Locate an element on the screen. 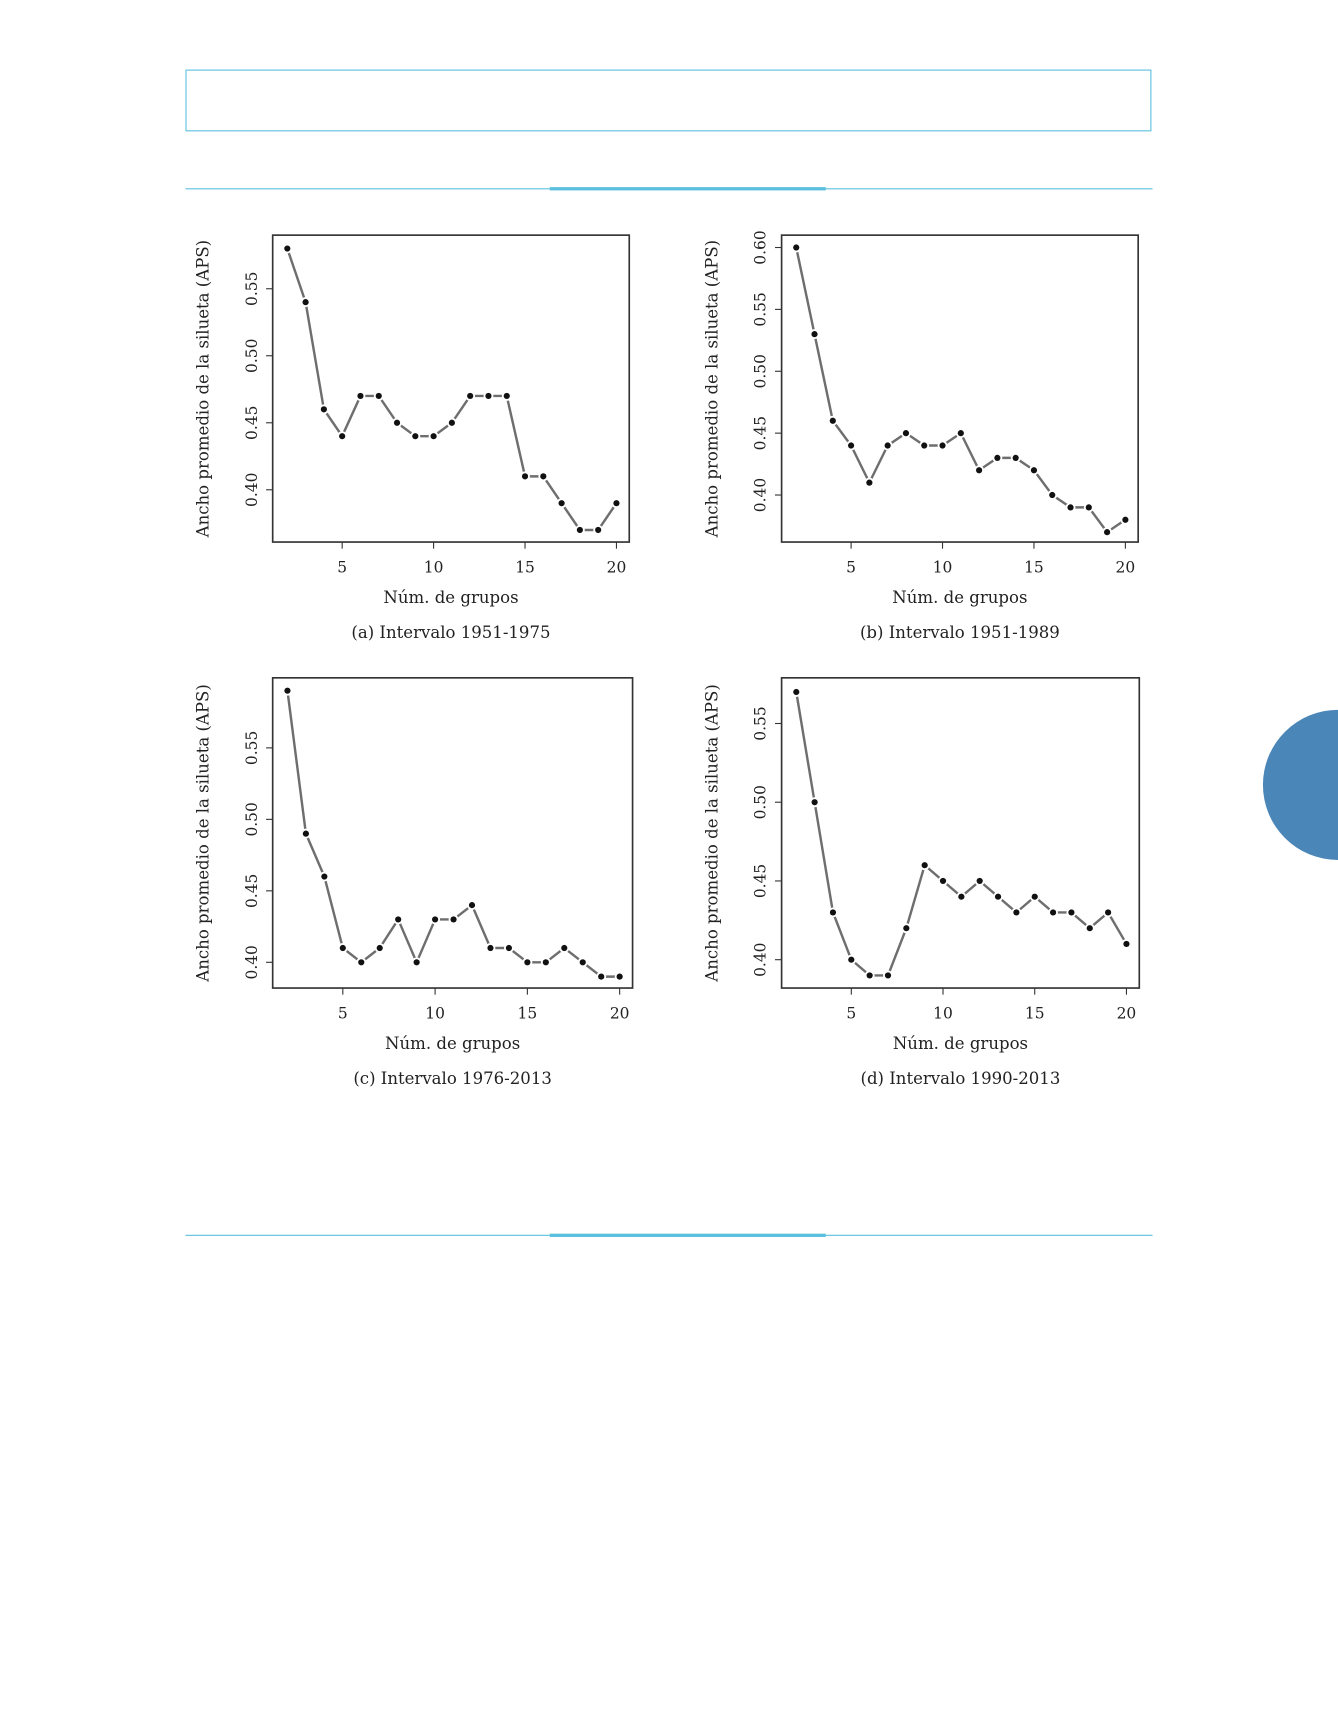 This screenshot has width=1338, height=1731. caption: (a) Intervalo 1951-1975 is located at coordinates (450, 632).